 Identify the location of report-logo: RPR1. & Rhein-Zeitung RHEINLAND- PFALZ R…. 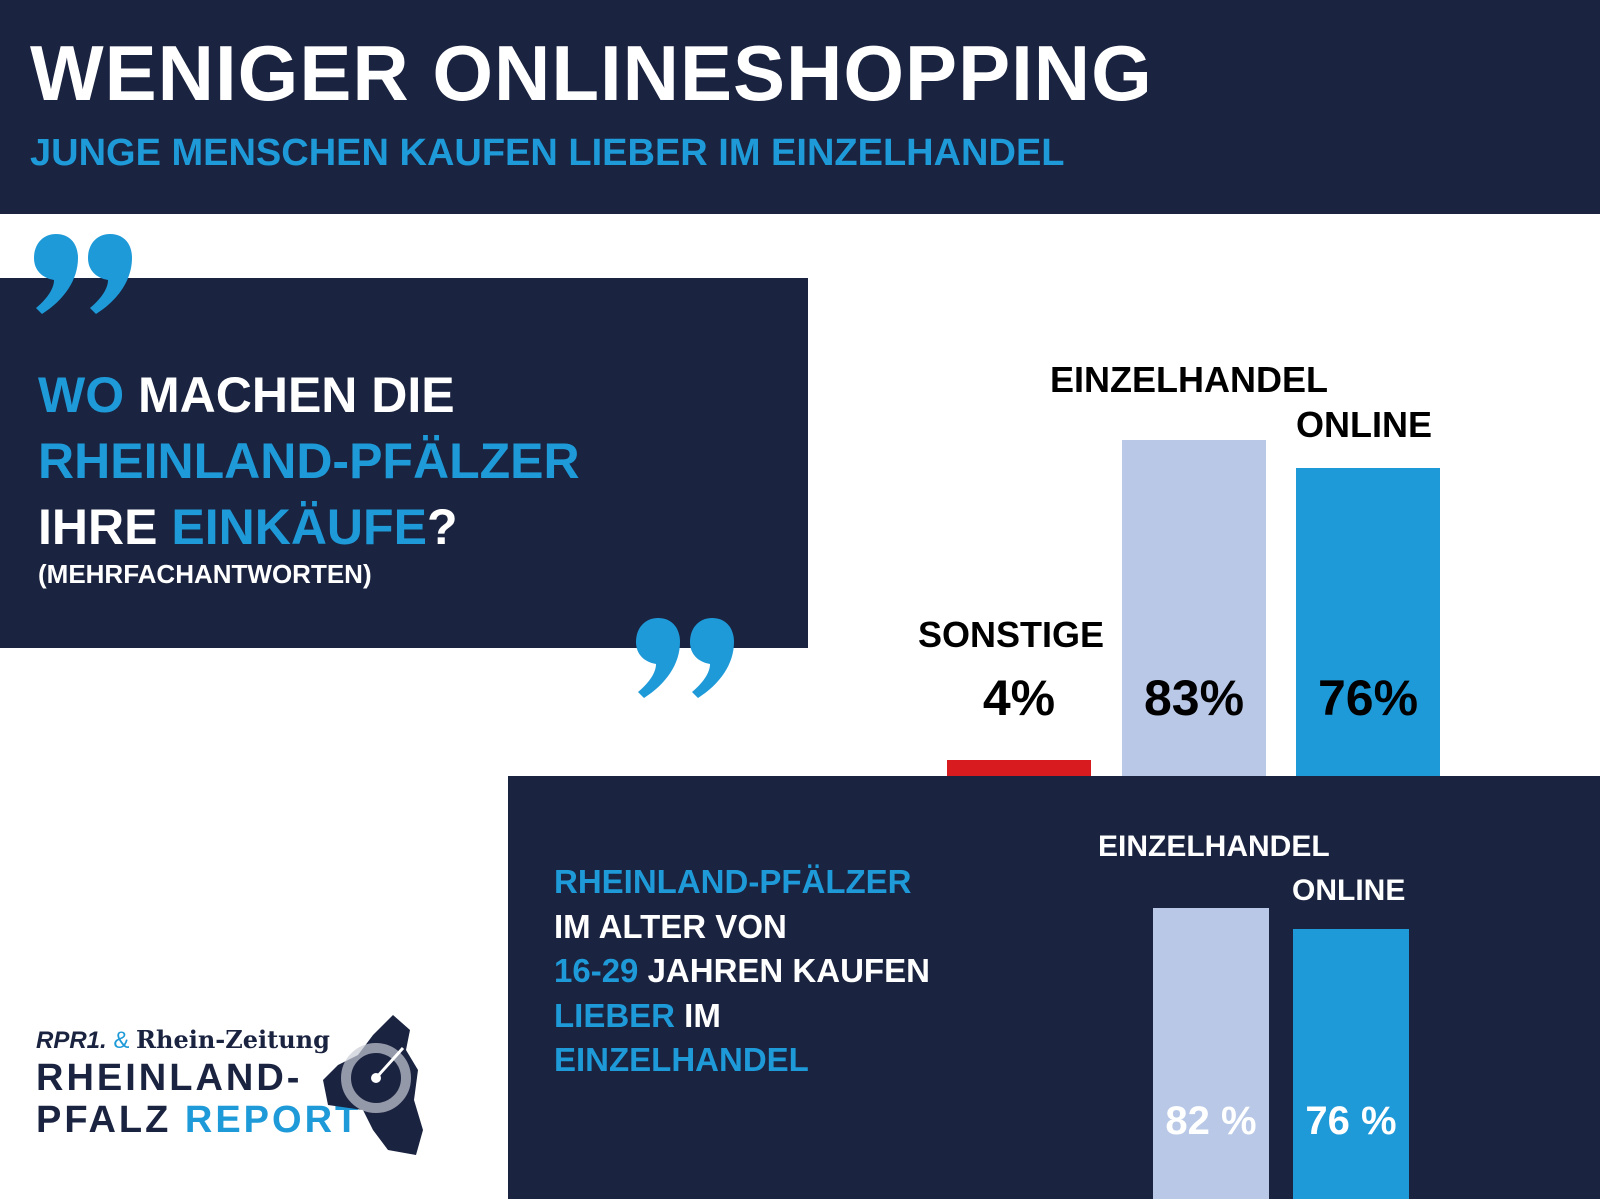
(198, 1082).